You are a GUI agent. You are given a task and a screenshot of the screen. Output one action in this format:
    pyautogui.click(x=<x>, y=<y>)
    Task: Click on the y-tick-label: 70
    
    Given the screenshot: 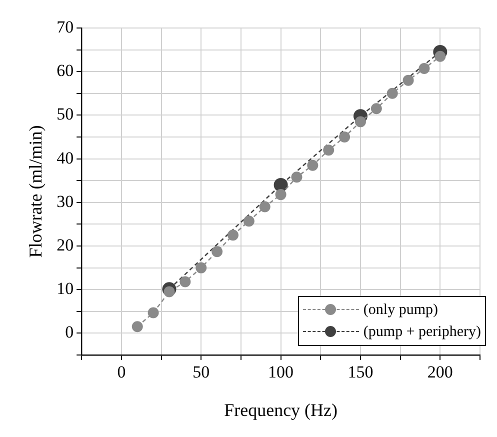 What is the action you would take?
    pyautogui.click(x=65, y=26)
    